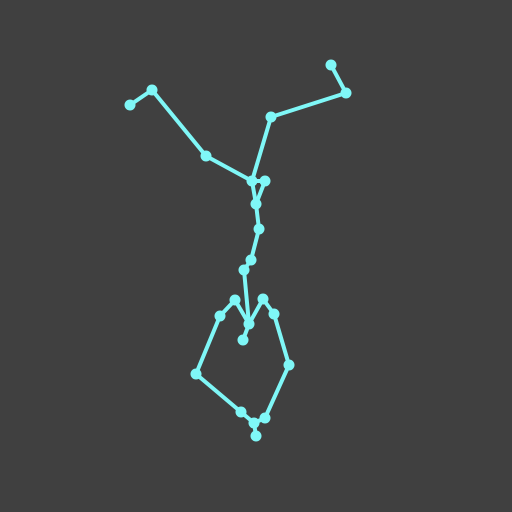 The image size is (512, 512). I want to click on bone-knee_r_top-knee_r, so click(281, 339).